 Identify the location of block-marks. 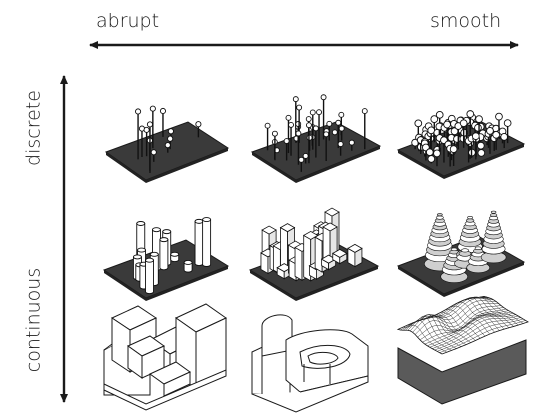
(311, 244).